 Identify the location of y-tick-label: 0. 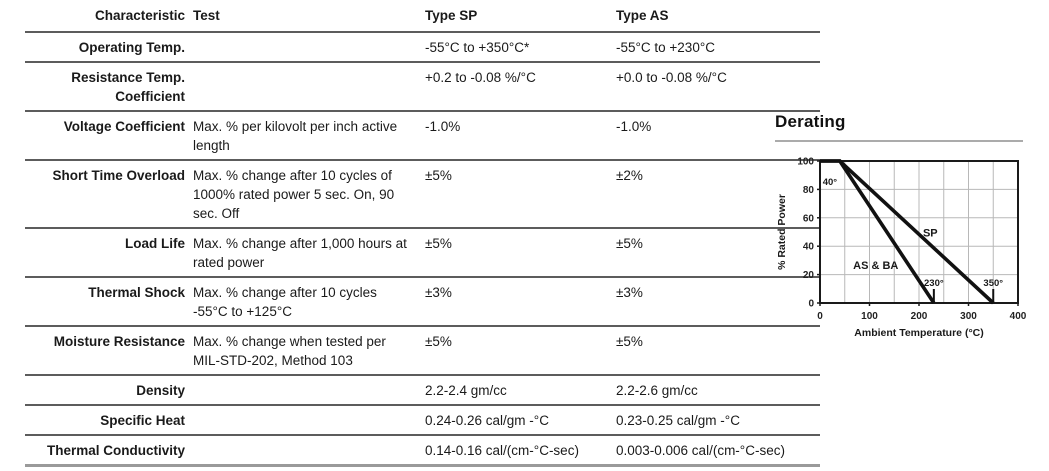
(811, 304).